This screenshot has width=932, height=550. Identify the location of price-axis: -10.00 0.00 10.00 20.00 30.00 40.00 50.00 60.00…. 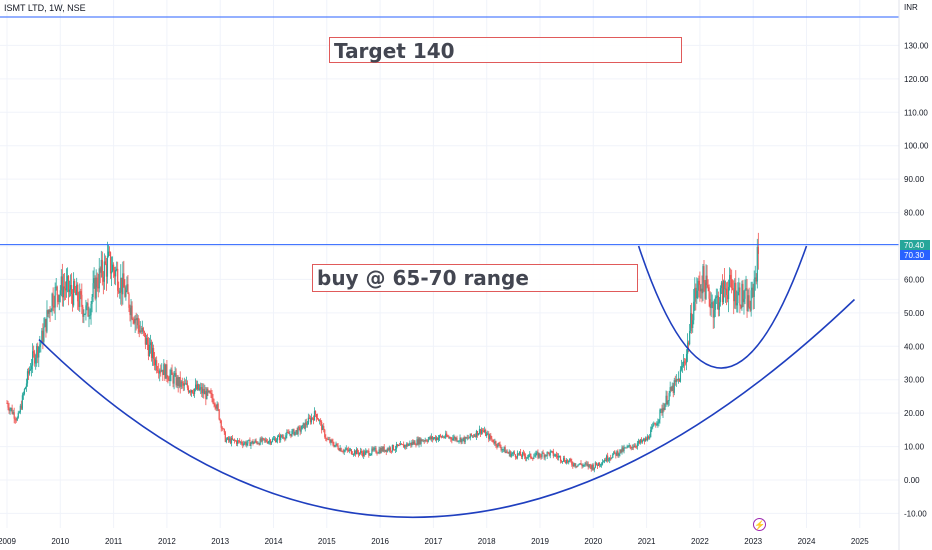
(916, 279).